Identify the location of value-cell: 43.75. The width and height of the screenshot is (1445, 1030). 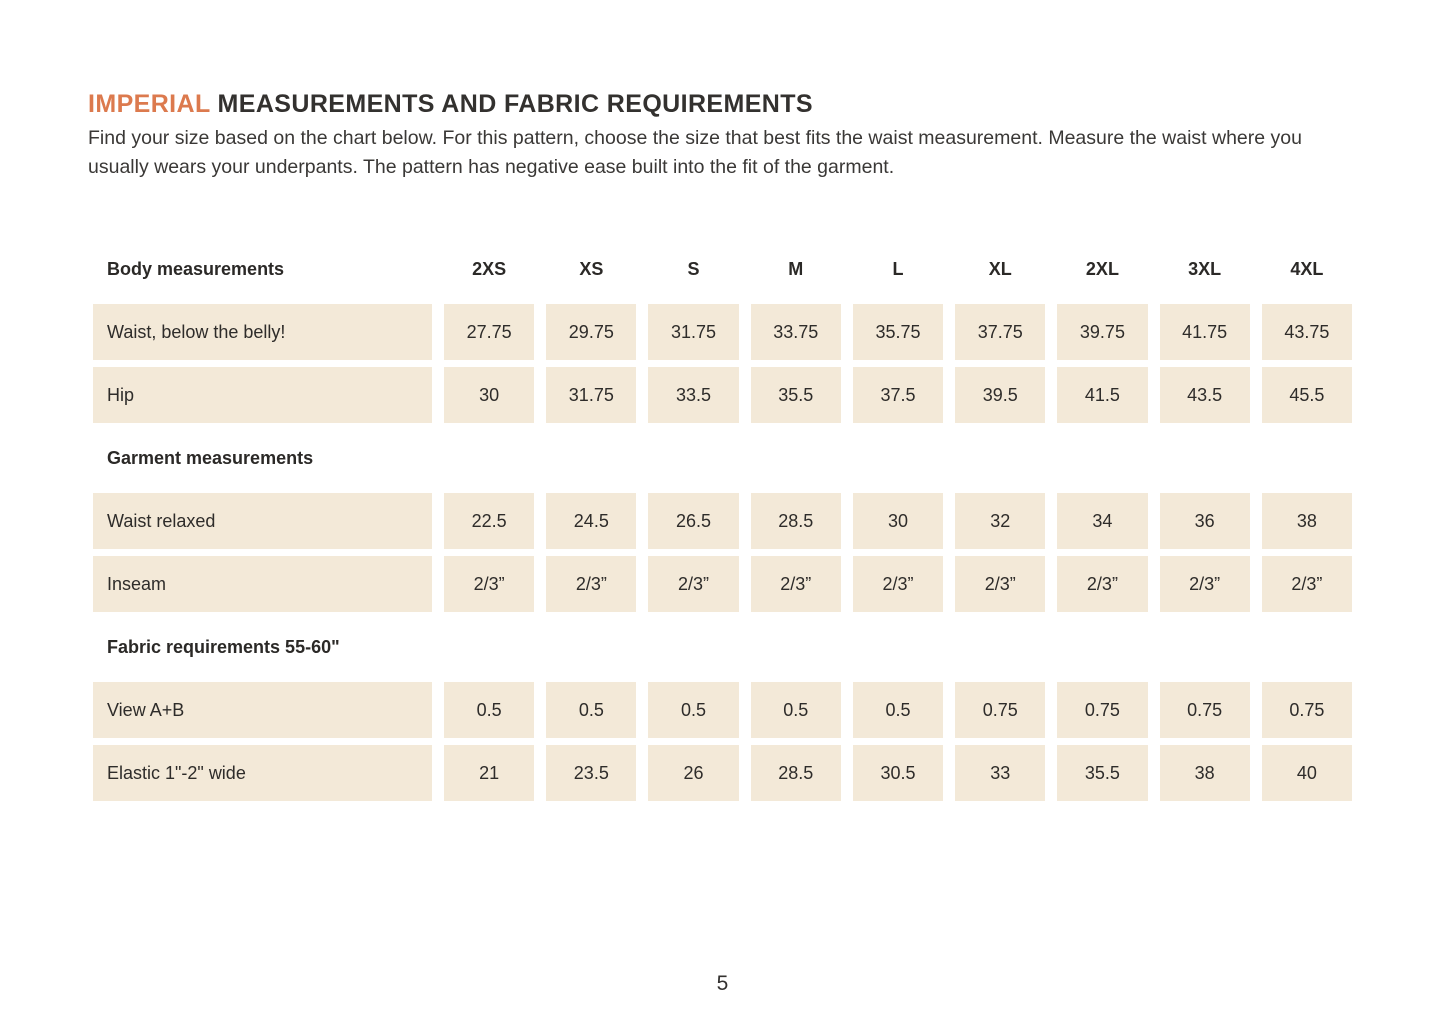
(1306, 332).